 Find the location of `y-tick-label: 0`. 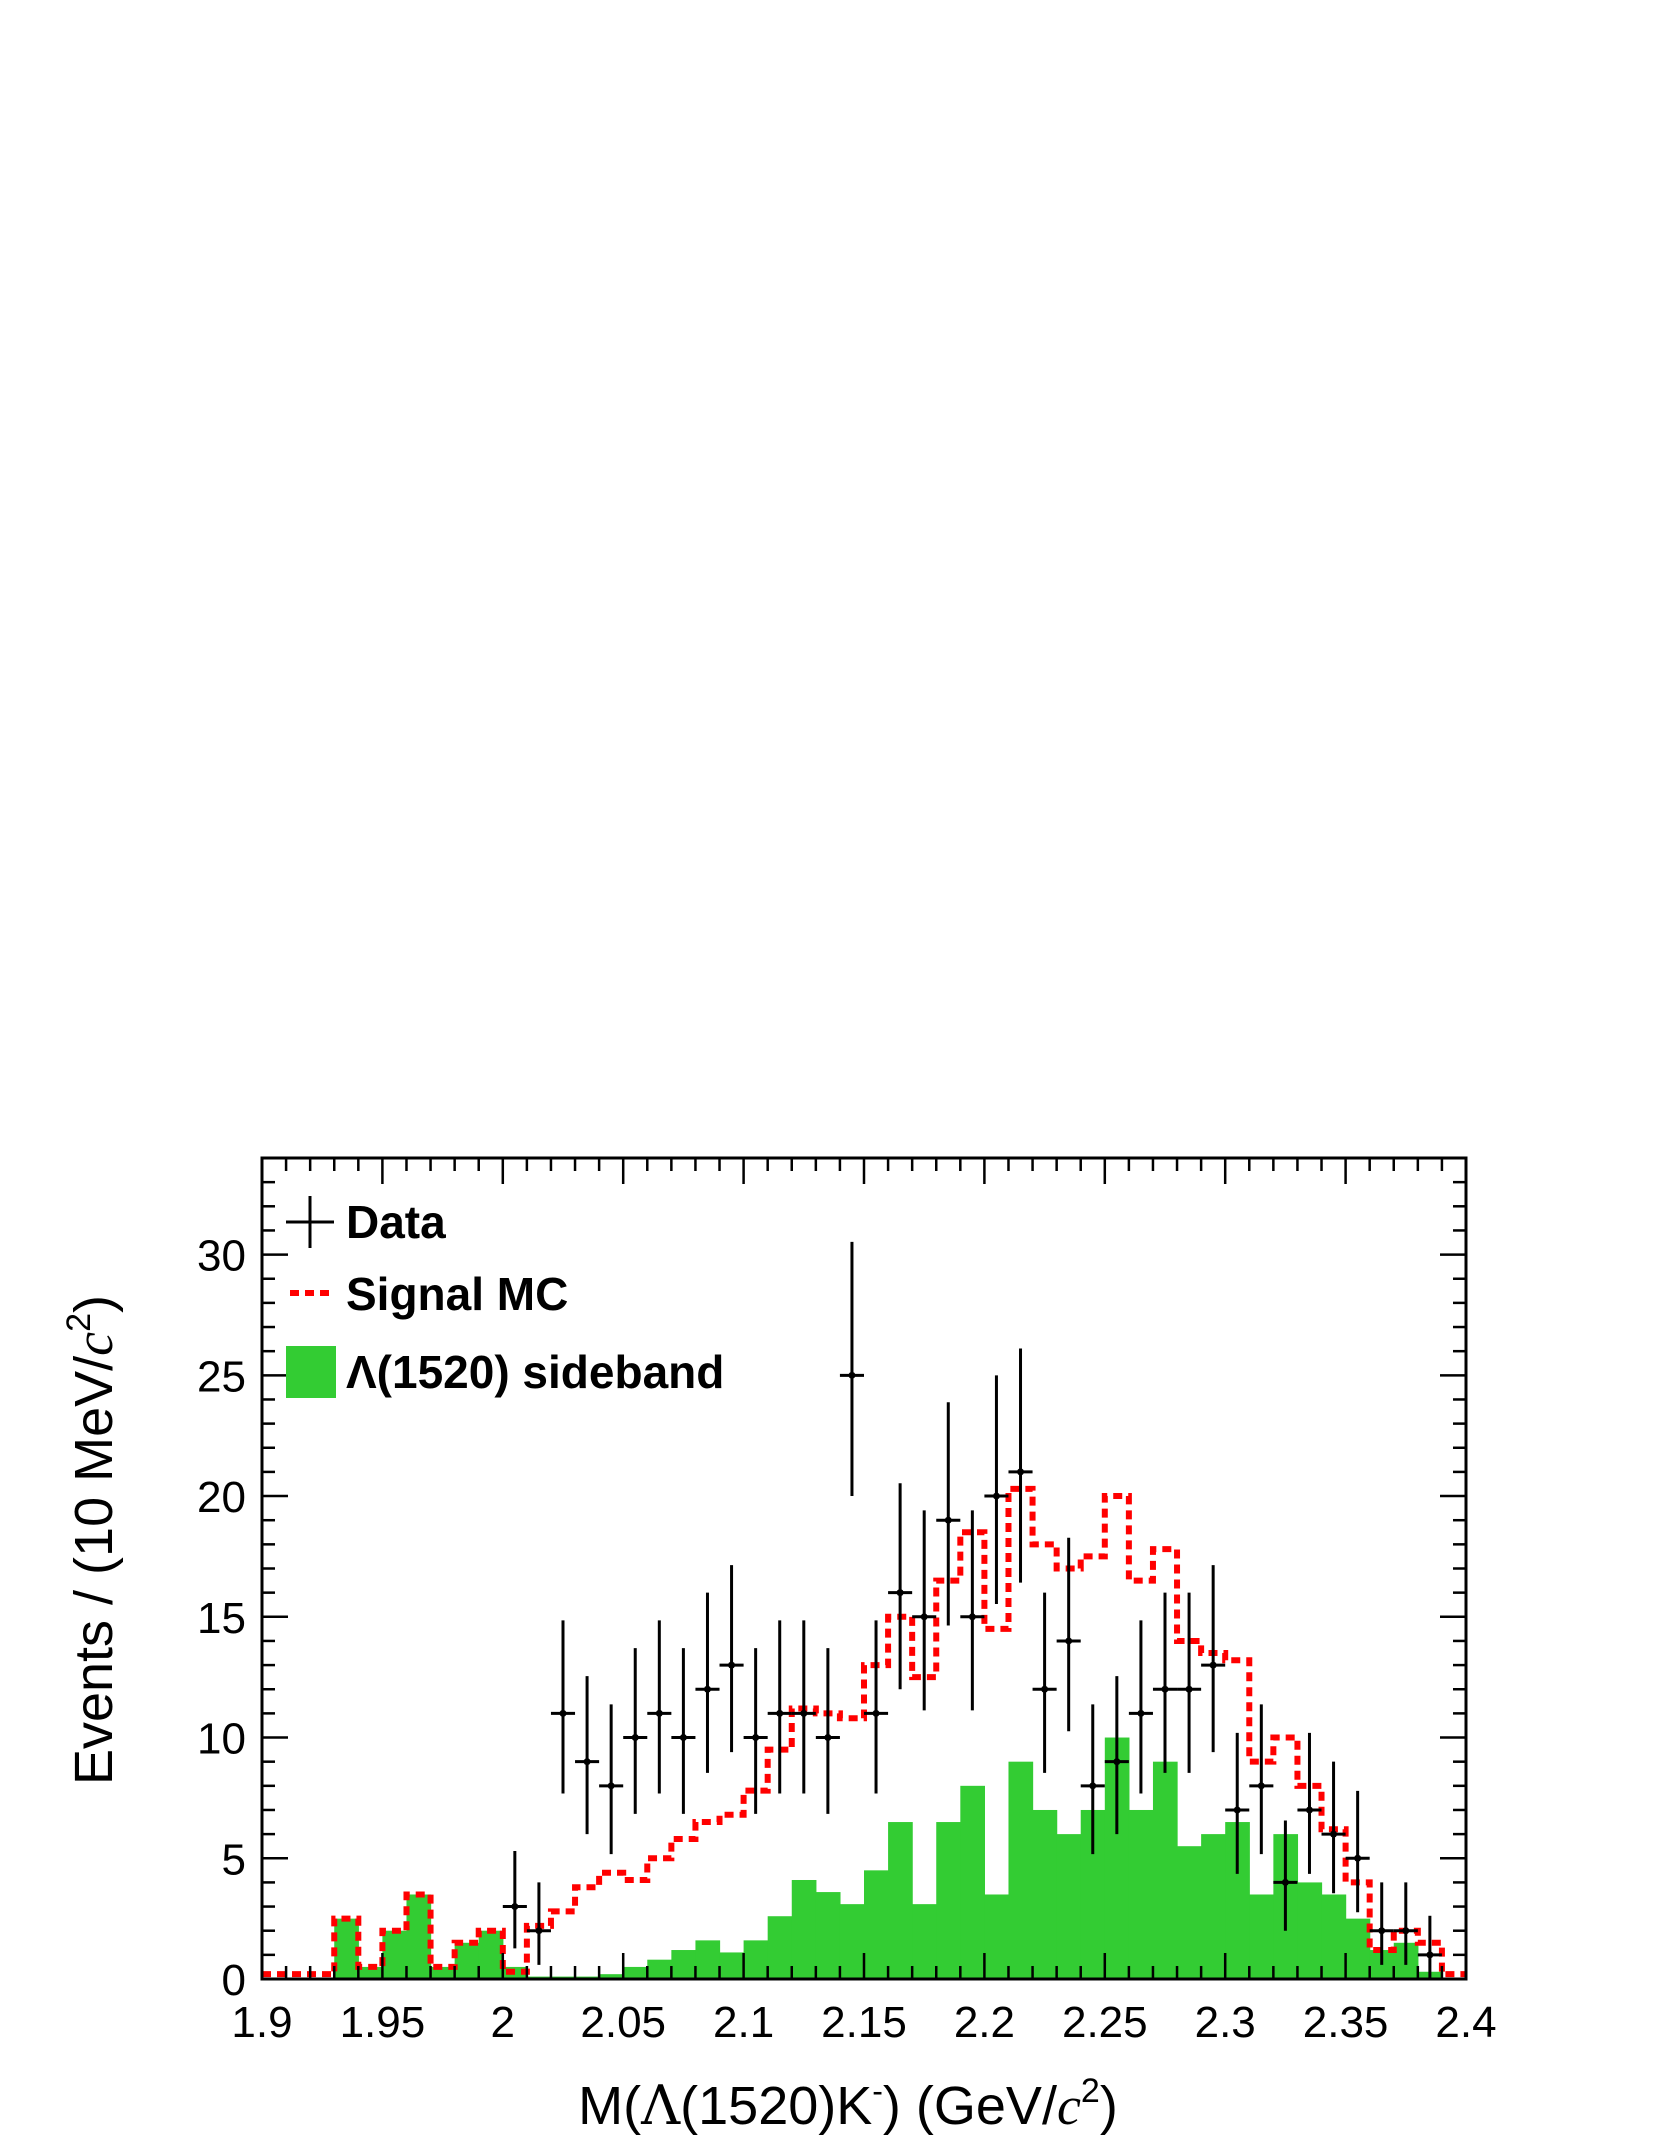

y-tick-label: 0 is located at coordinates (234, 1980).